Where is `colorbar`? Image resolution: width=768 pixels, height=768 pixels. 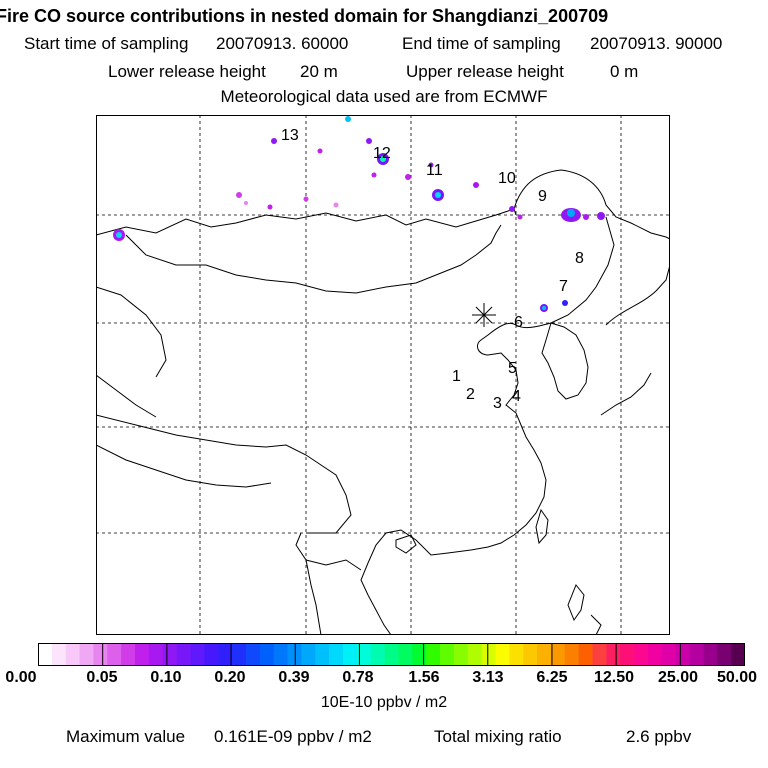 colorbar is located at coordinates (391, 654).